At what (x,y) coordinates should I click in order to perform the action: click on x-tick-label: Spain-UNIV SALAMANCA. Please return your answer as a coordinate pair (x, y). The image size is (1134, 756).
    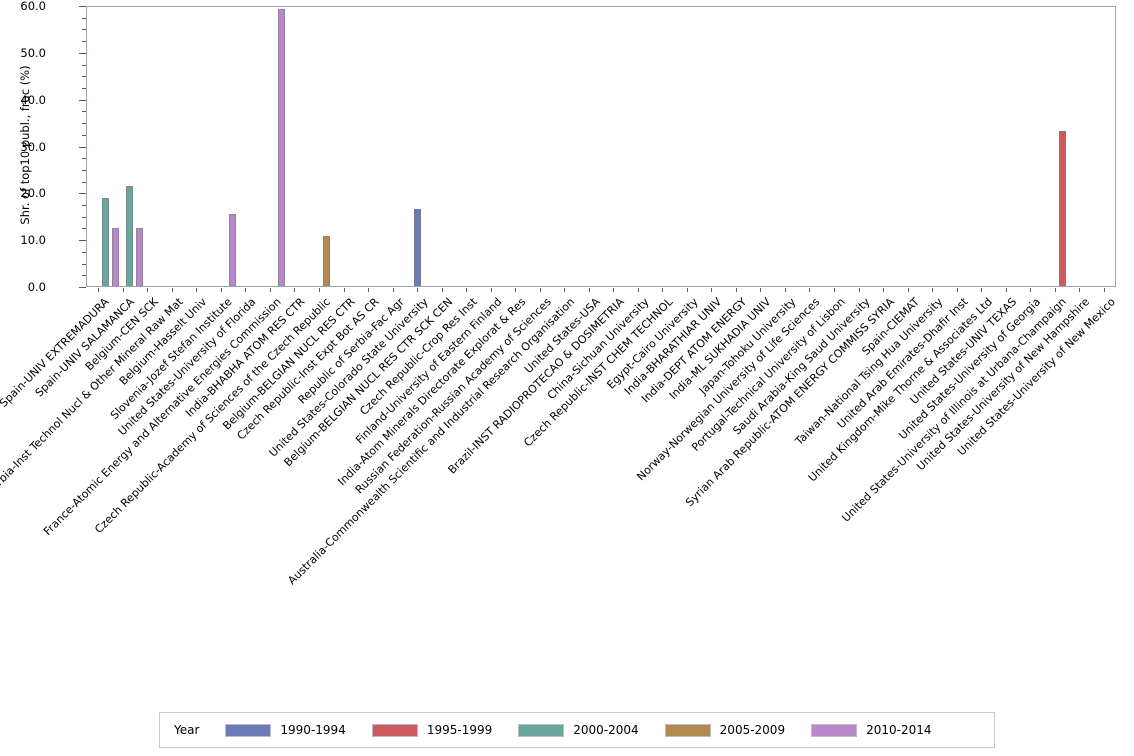
    Looking at the image, I should click on (84, 347).